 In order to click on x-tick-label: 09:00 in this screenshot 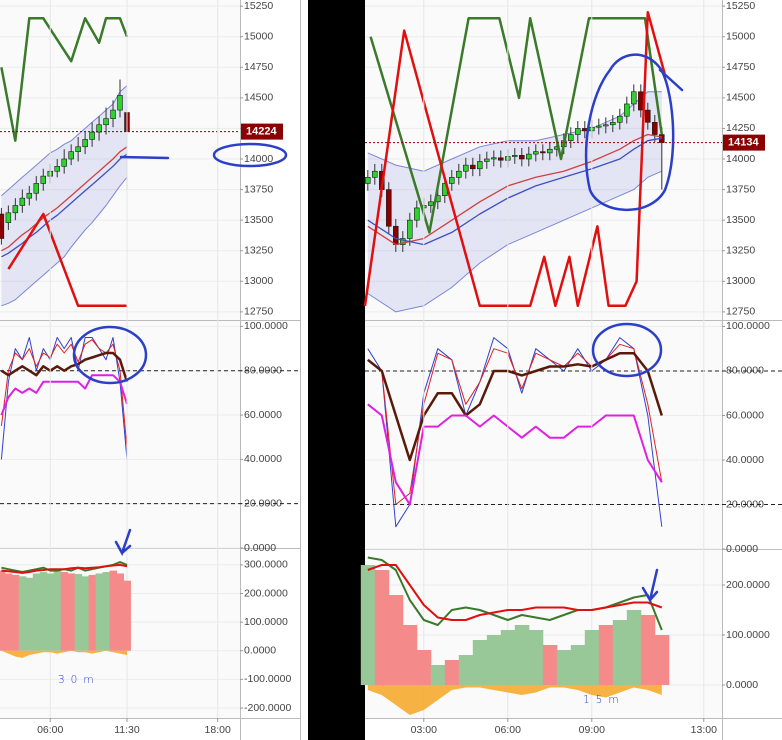, I will do `click(592, 730)`.